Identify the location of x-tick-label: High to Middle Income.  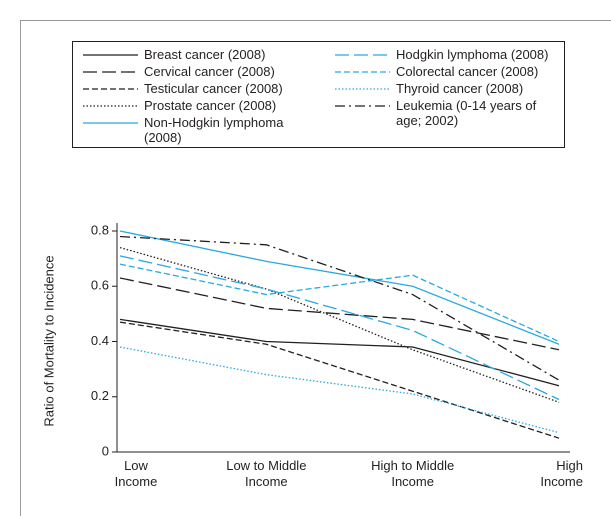
(413, 473).